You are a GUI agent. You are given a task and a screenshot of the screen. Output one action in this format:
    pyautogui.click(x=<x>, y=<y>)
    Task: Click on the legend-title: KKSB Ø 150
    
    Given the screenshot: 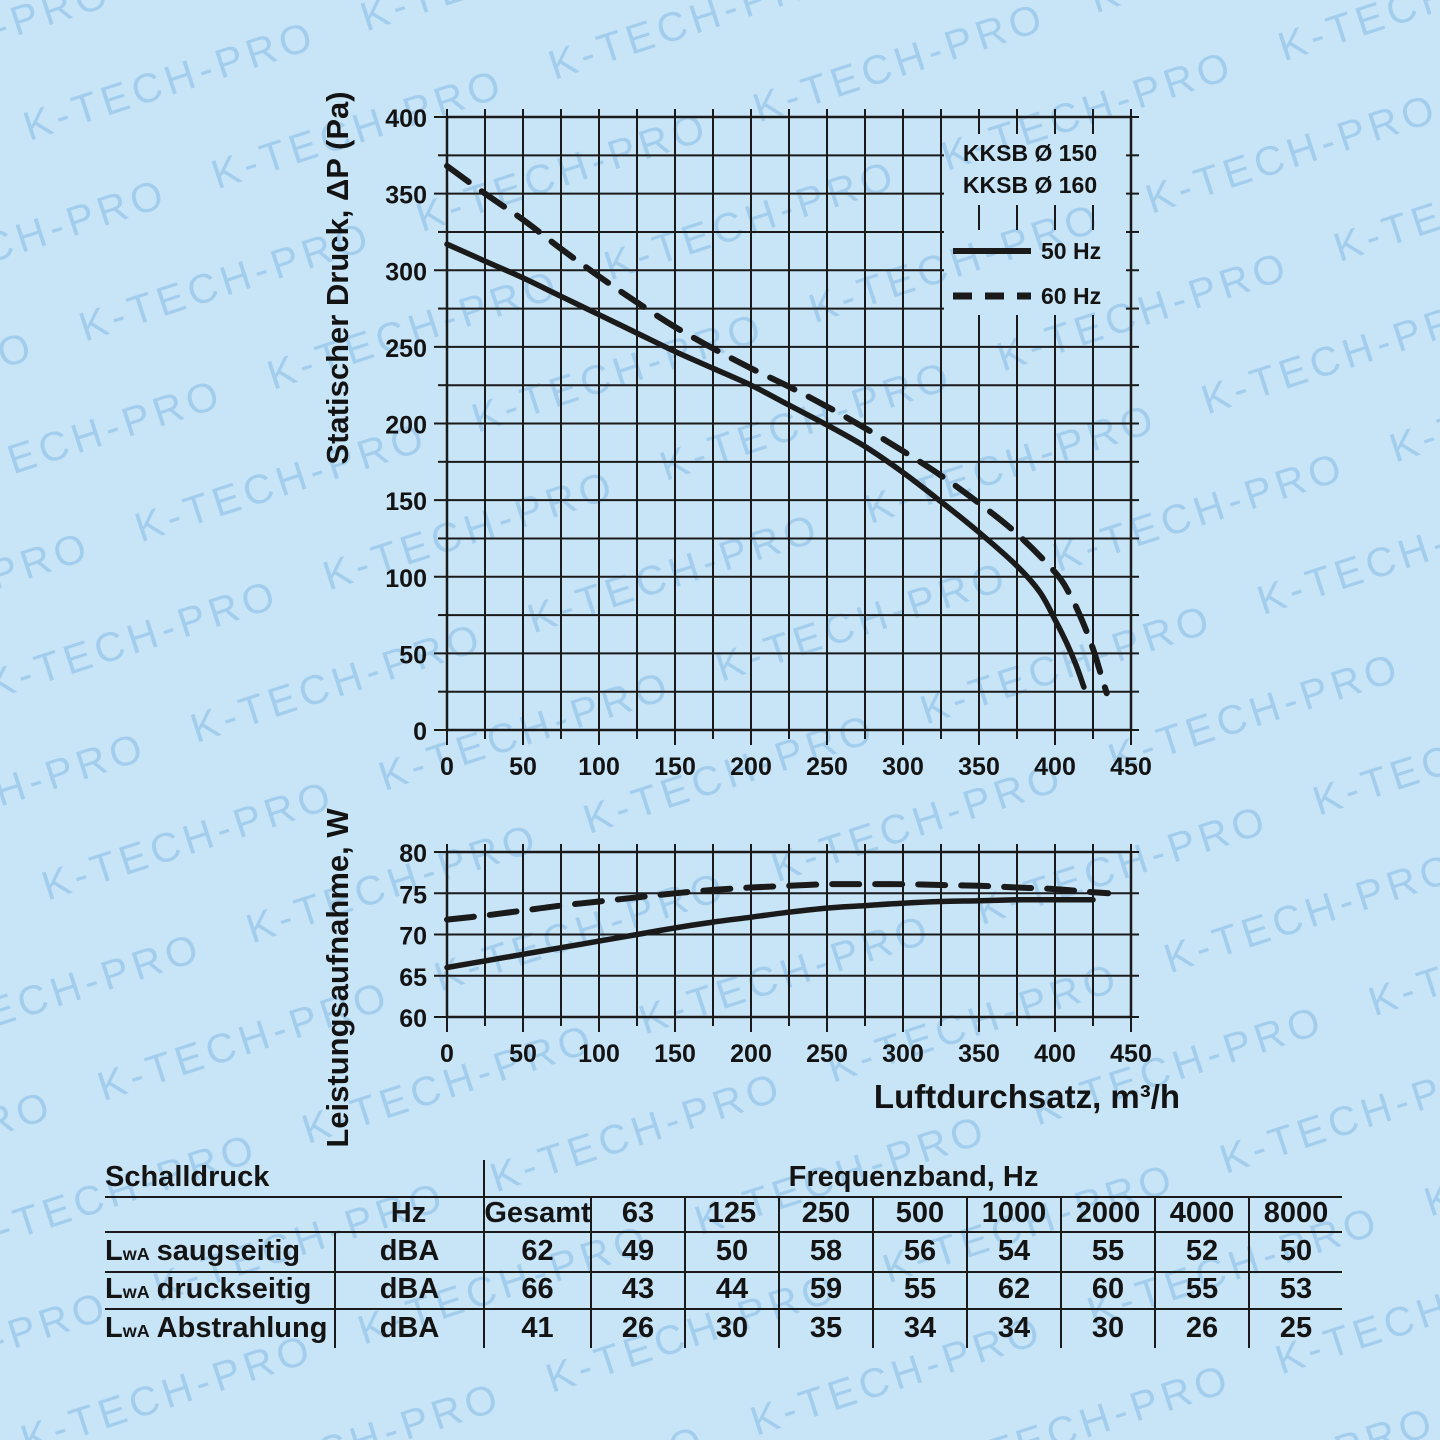 What is the action you would take?
    pyautogui.click(x=1030, y=153)
    